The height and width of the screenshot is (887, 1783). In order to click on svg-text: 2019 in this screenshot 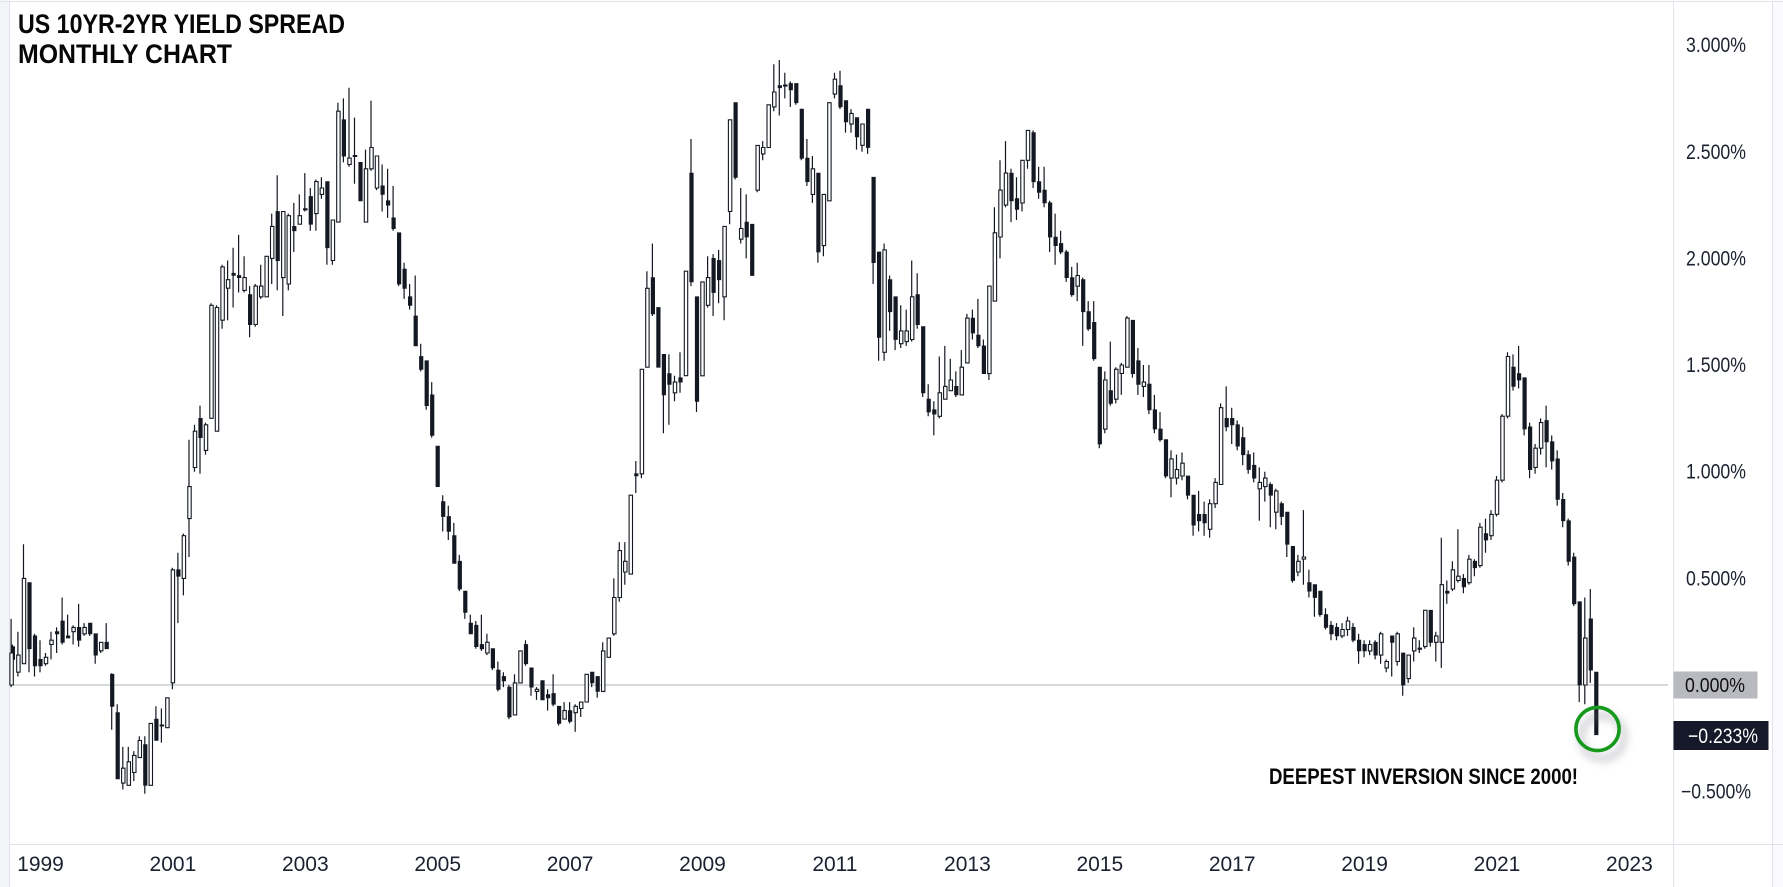, I will do `click(1364, 864)`.